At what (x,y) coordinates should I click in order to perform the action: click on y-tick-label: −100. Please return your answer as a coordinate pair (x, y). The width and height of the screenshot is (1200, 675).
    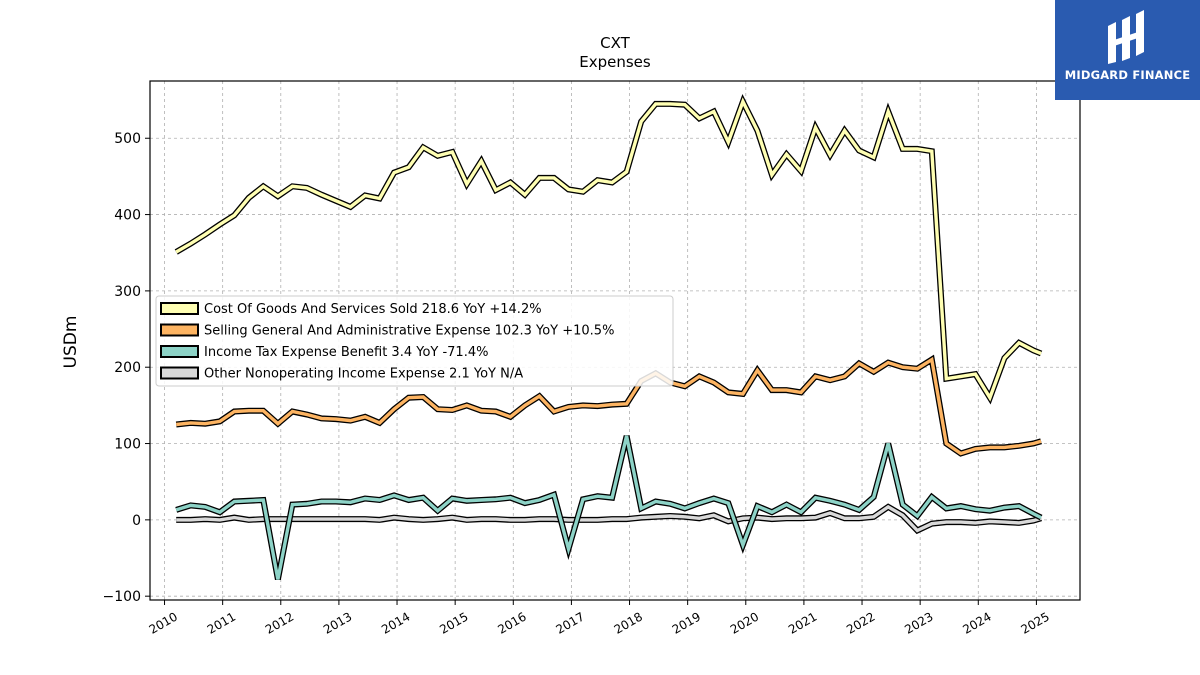
    Looking at the image, I should click on (122, 597).